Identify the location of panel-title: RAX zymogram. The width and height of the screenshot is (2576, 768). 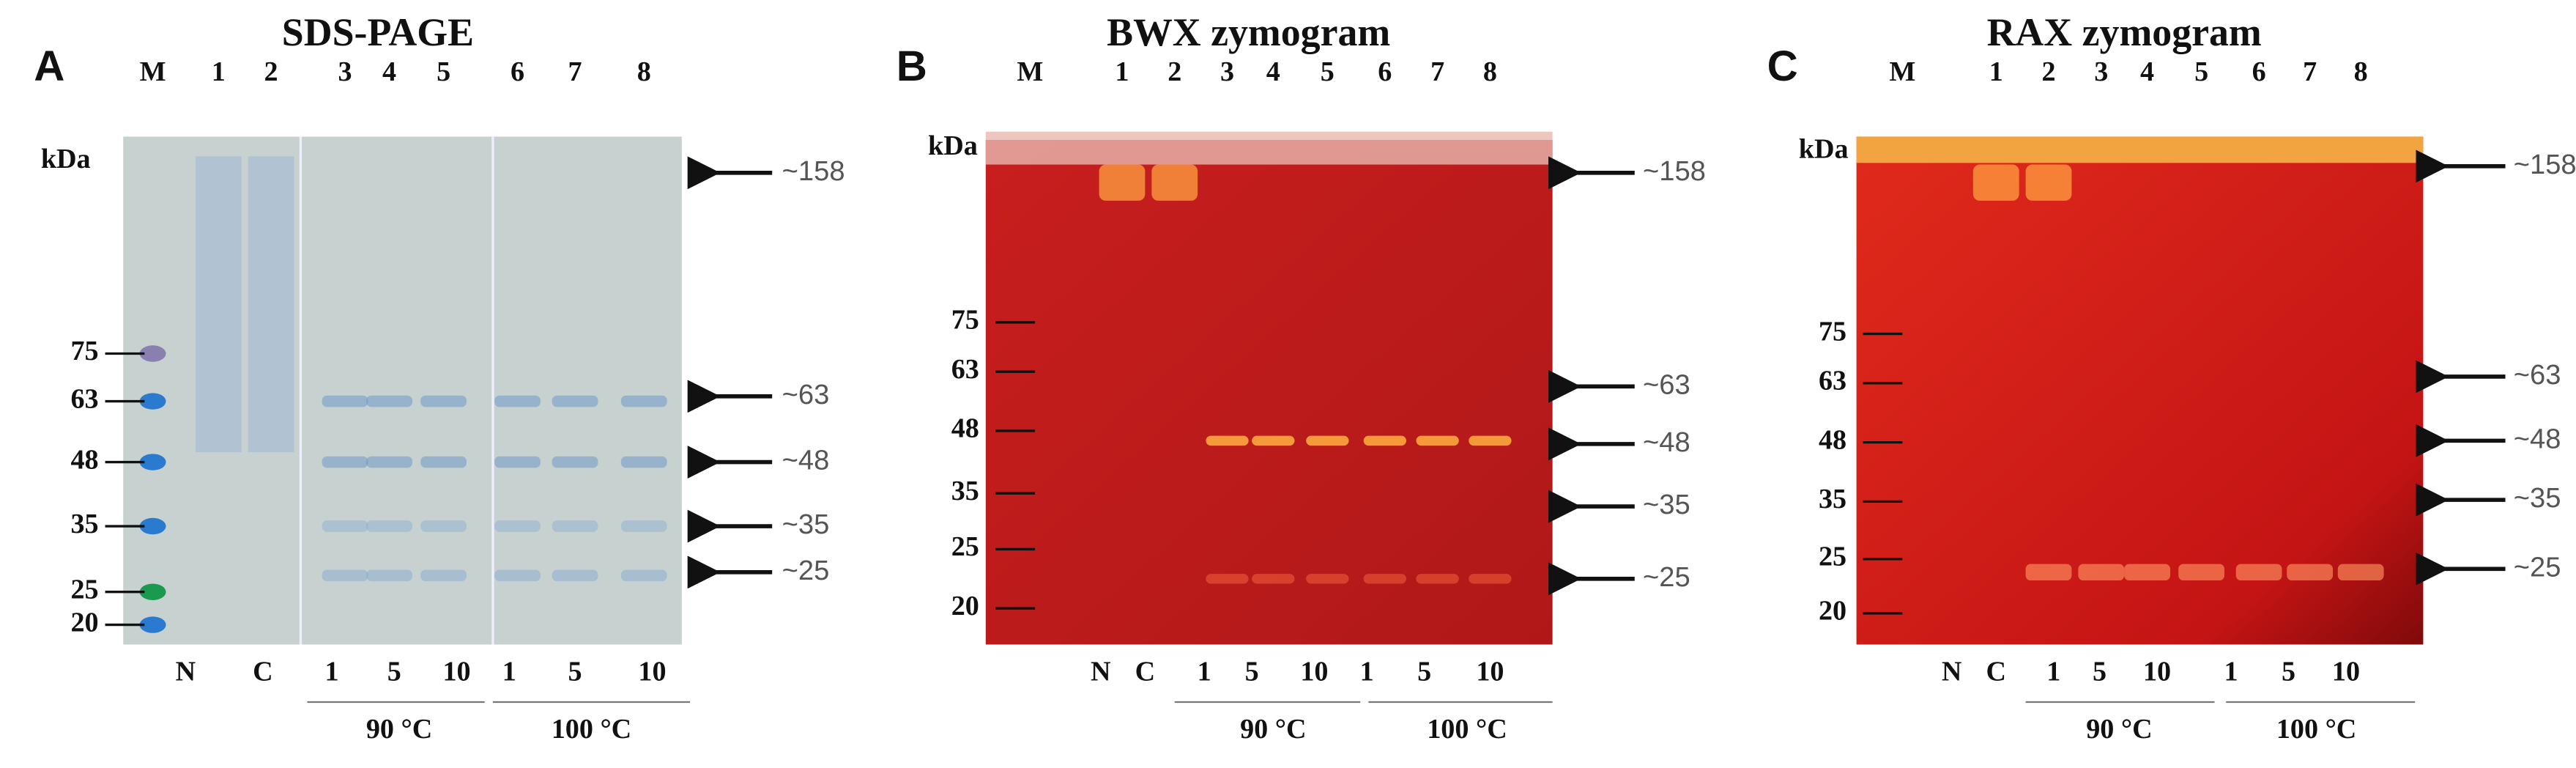
(2124, 32).